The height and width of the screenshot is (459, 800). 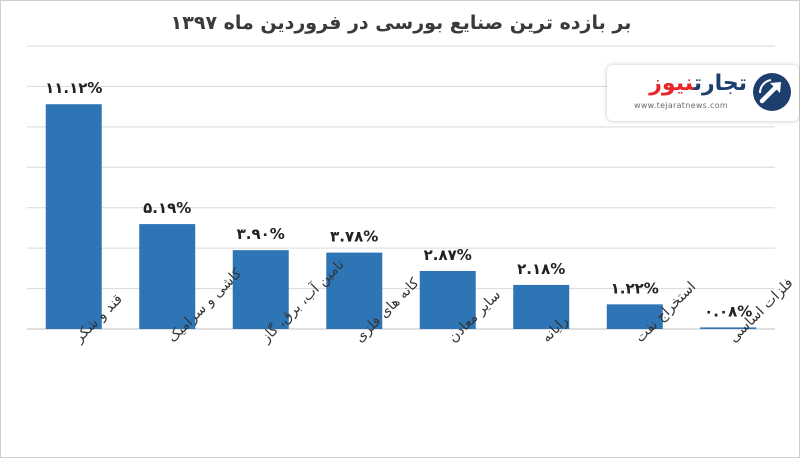 I want to click on data-label: ۵.۱۹%, so click(x=167, y=208).